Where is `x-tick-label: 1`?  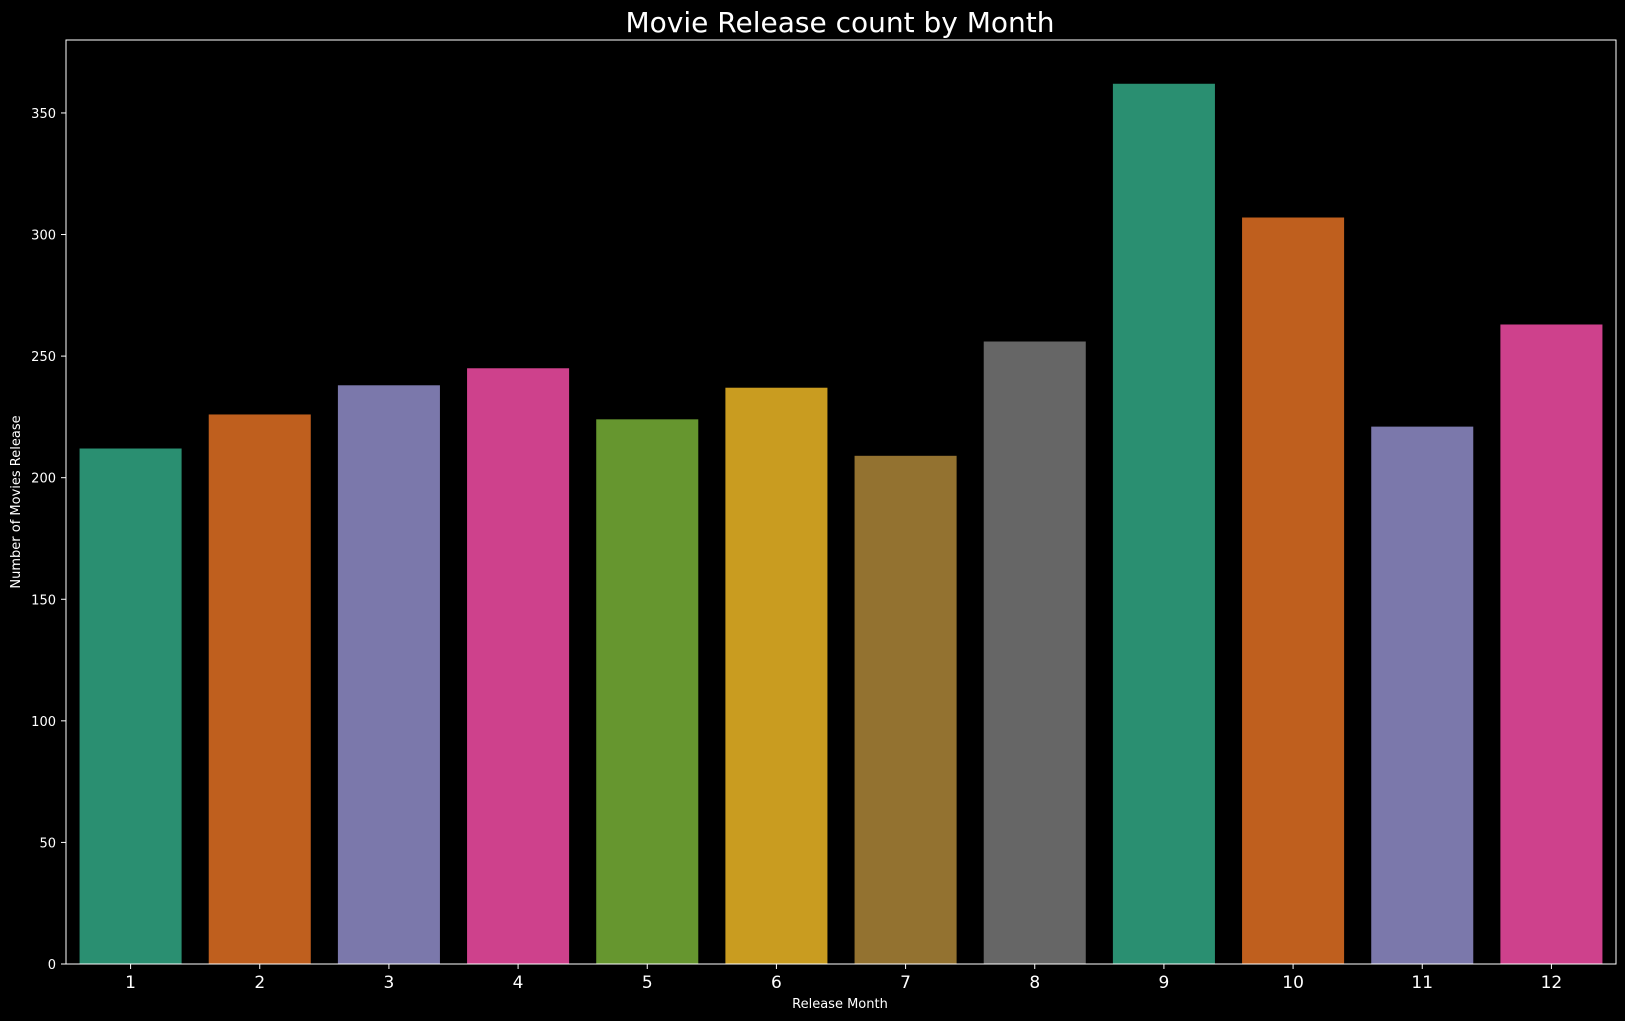 x-tick-label: 1 is located at coordinates (130, 983).